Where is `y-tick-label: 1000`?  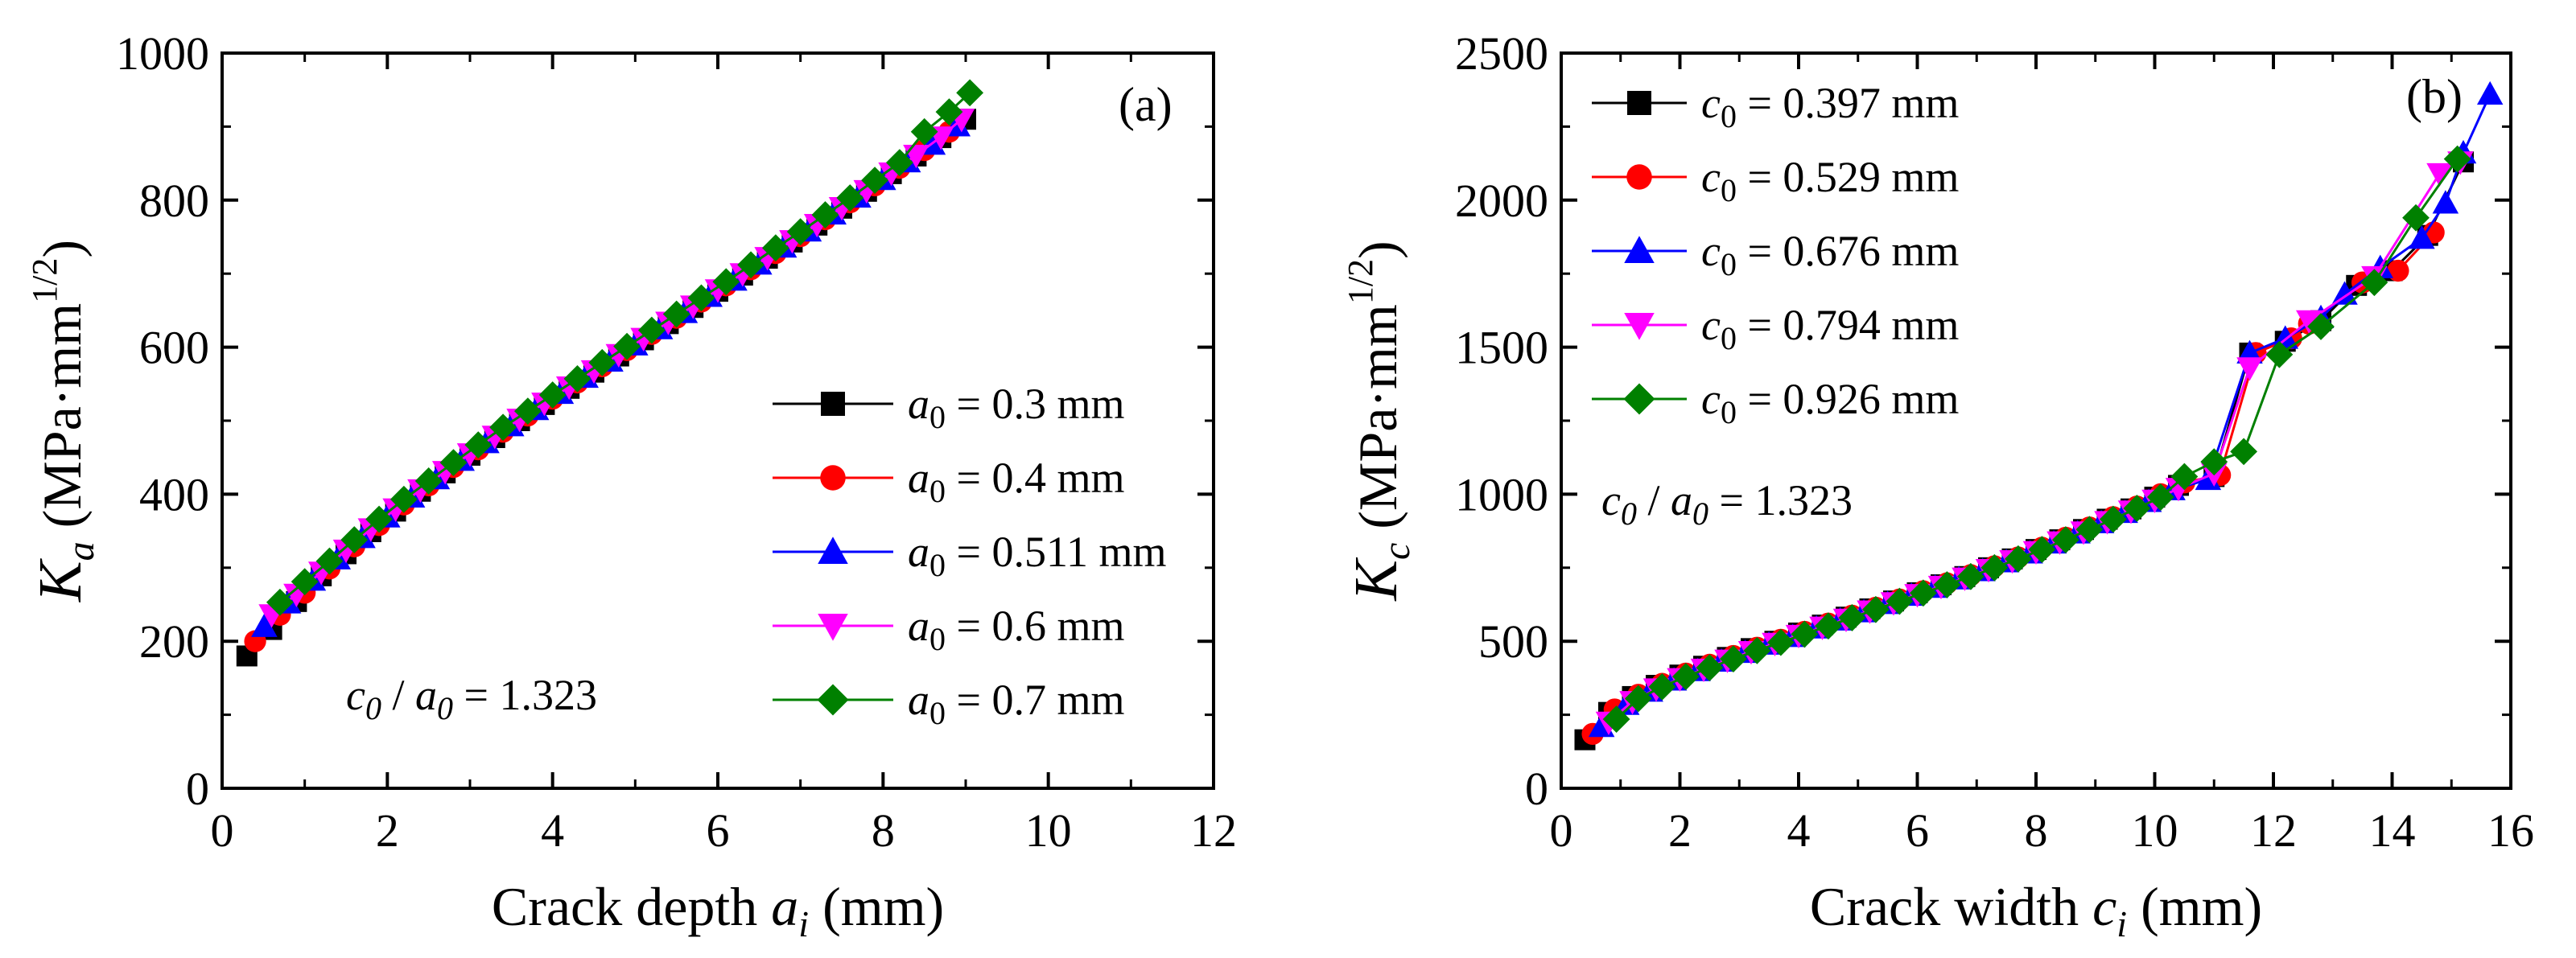 y-tick-label: 1000 is located at coordinates (162, 54).